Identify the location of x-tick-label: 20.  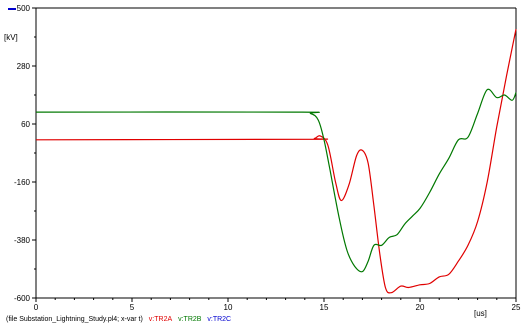
(420, 307).